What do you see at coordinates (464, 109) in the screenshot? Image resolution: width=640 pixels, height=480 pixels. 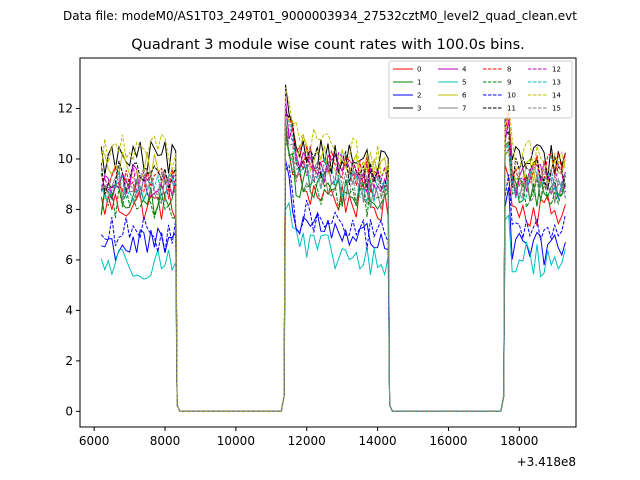 I see `legend-label-7: 7` at bounding box center [464, 109].